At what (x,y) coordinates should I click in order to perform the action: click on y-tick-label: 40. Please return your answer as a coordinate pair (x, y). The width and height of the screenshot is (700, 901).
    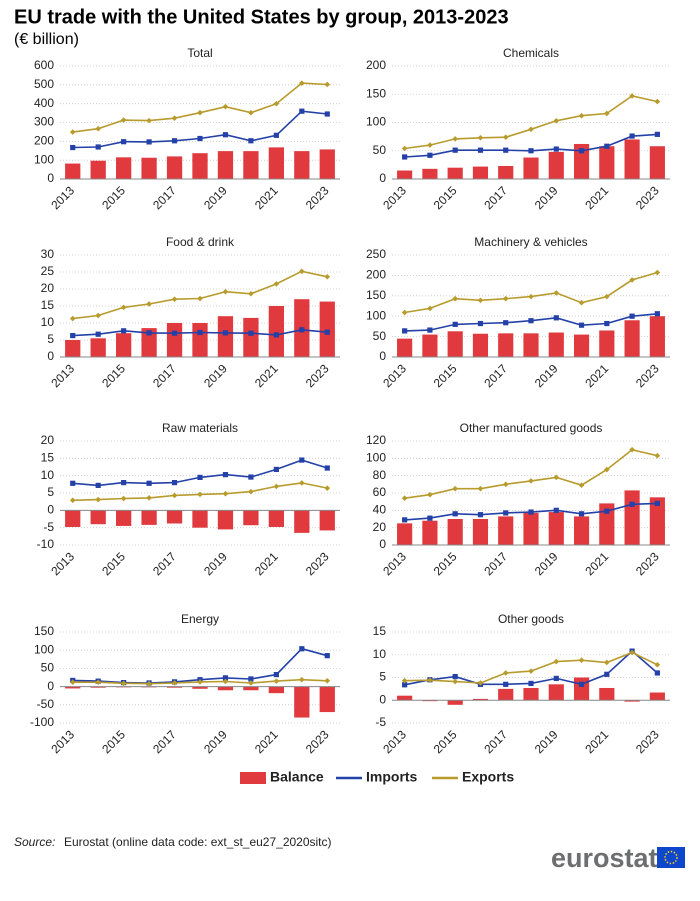
    Looking at the image, I should click on (380, 510).